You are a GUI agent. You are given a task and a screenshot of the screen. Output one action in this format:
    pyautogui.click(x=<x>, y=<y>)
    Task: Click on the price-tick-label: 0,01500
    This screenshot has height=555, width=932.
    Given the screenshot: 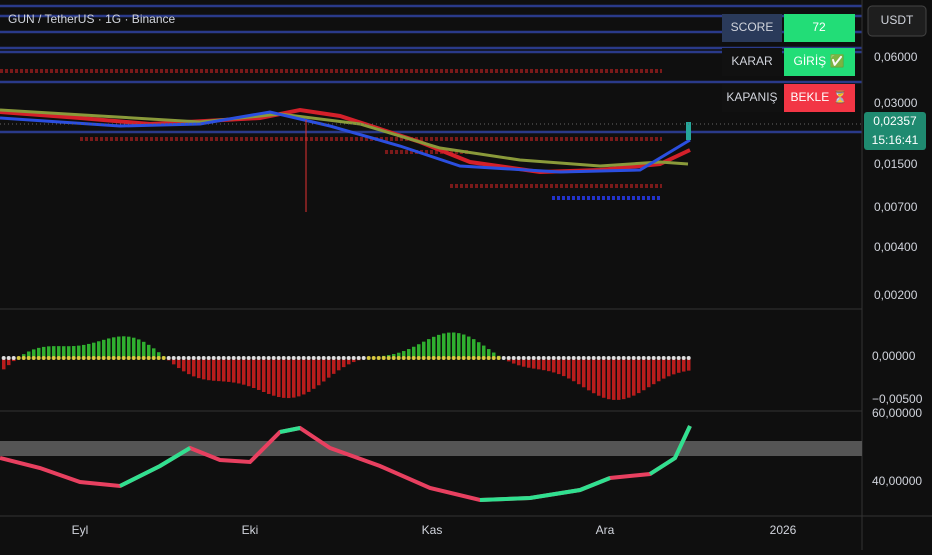 What is the action you would take?
    pyautogui.click(x=896, y=164)
    